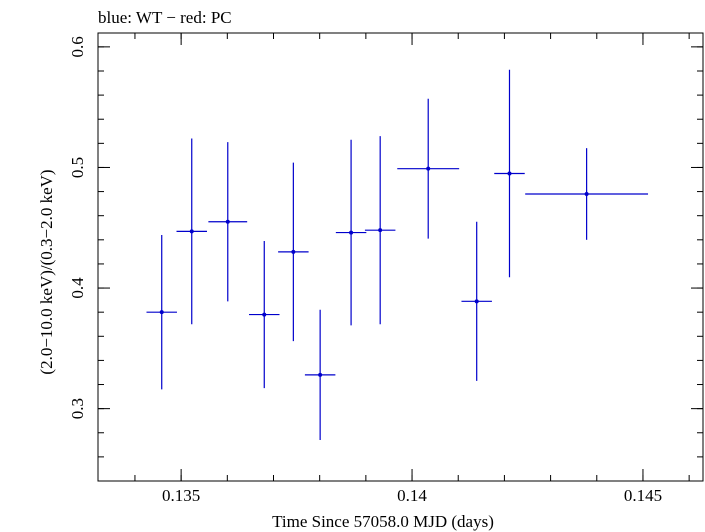 The height and width of the screenshot is (532, 705). I want to click on y-tick-label: 0.5, so click(77, 167).